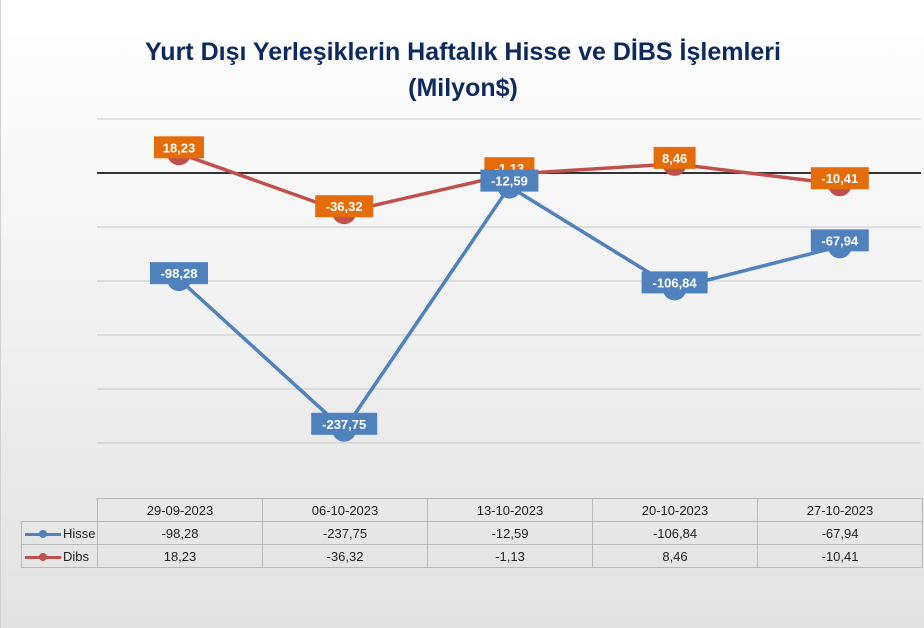 The image size is (924, 628). I want to click on data-label-hisse: -67,94, so click(839, 240).